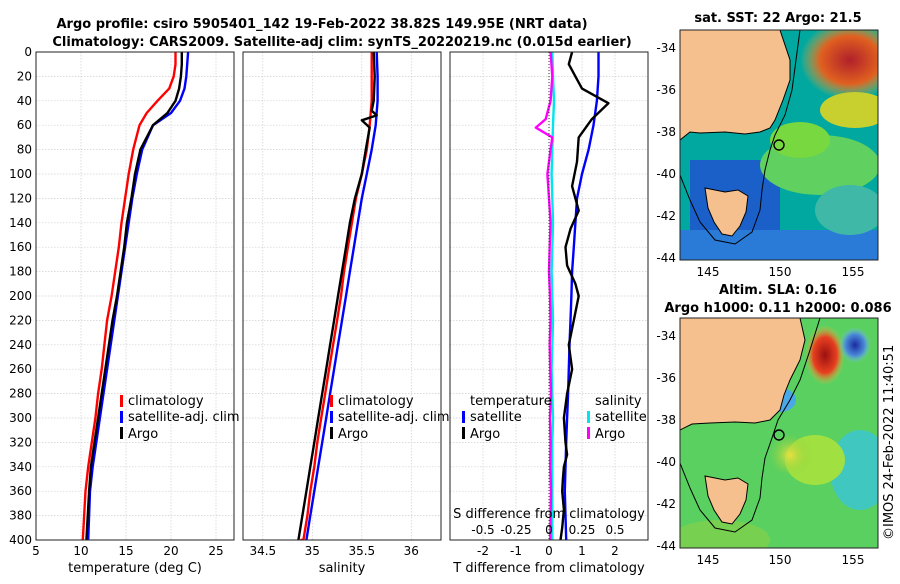 This screenshot has width=900, height=584. I want to click on series-line-s-satellite, so click(553, 296).